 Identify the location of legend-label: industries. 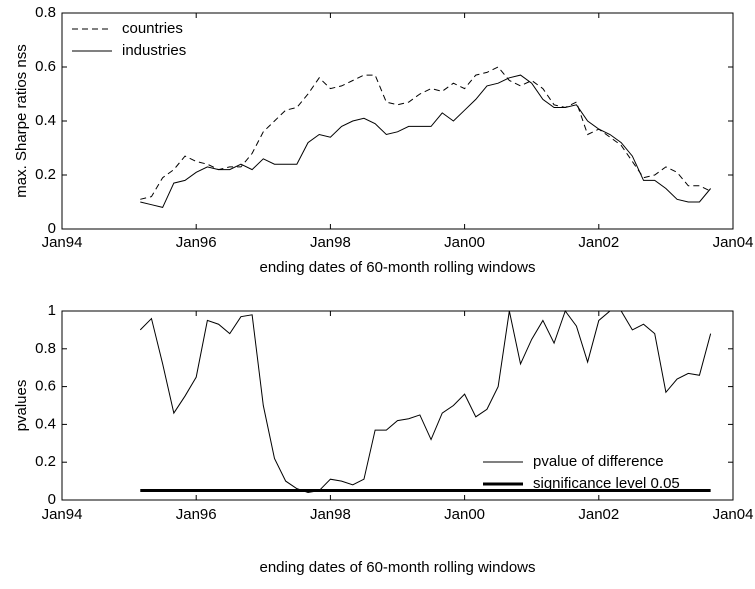
(154, 50).